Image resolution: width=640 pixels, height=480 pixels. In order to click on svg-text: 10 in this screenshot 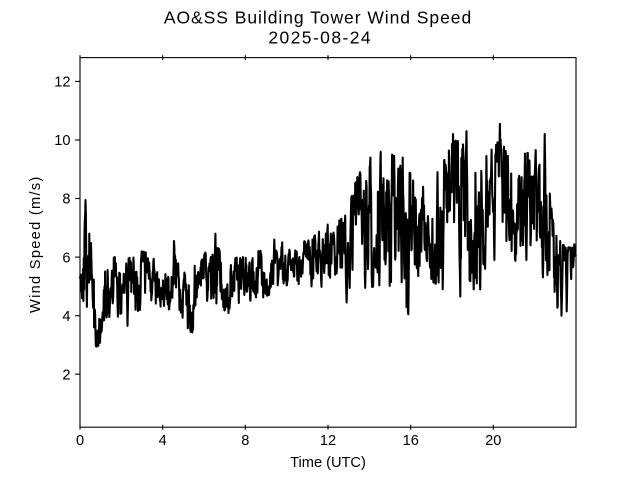, I will do `click(62, 141)`.